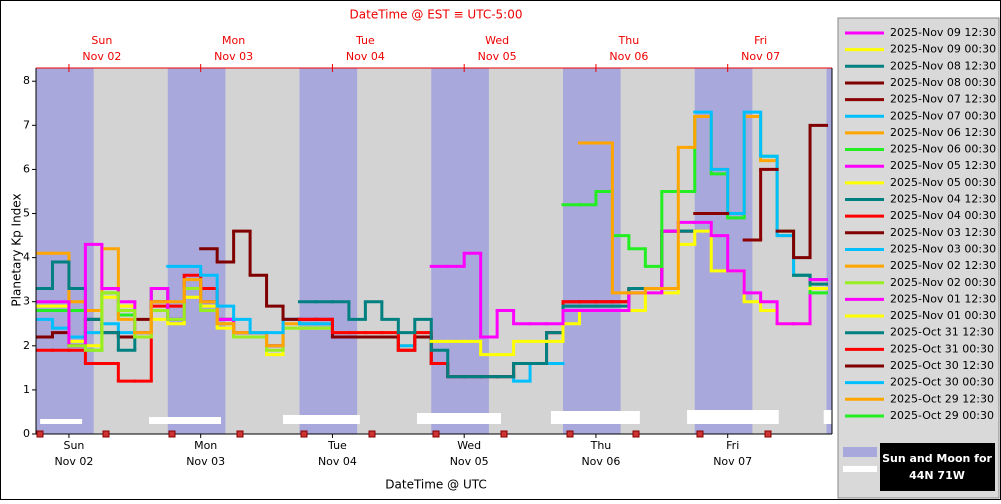 The image size is (1001, 504). I want to click on legend-label: 2025-Nov 07 12:30, so click(943, 99).